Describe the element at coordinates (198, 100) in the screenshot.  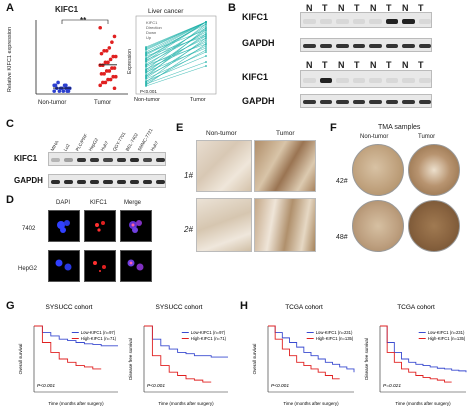
I see `panel-a-line-x-tumor: Tumor` at that location.